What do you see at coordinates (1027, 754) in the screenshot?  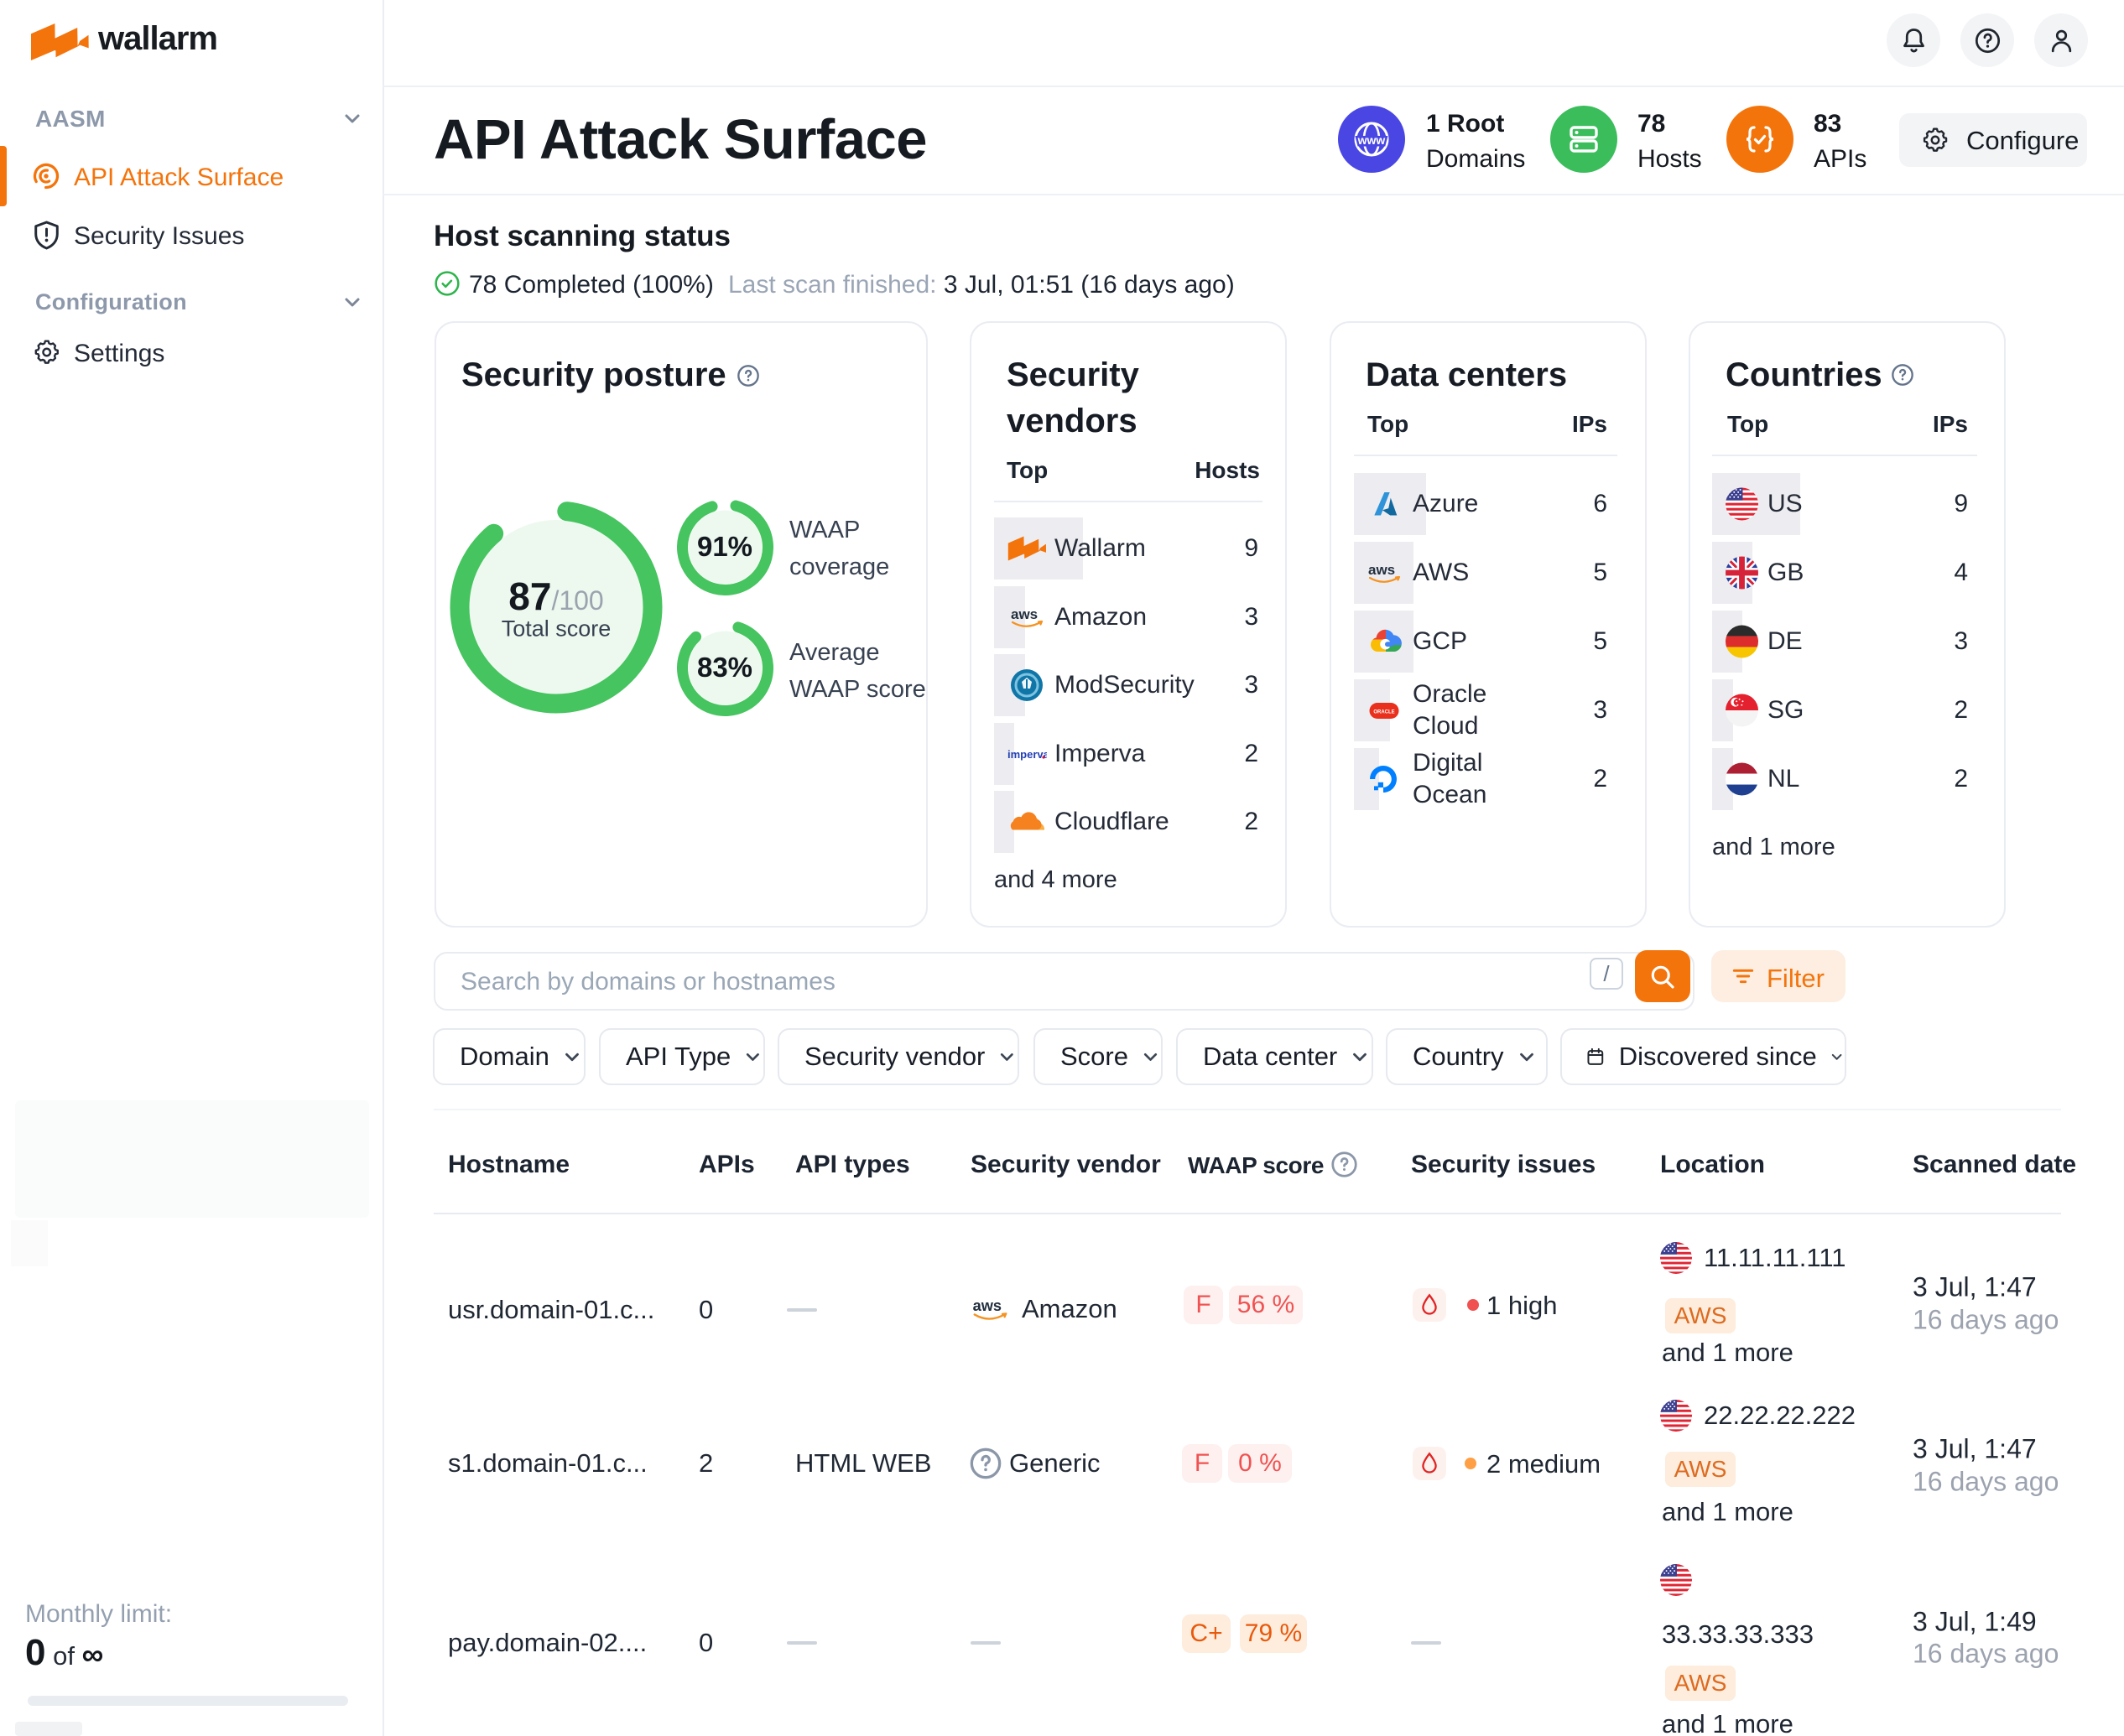 I see `svg-text: imperva` at bounding box center [1027, 754].